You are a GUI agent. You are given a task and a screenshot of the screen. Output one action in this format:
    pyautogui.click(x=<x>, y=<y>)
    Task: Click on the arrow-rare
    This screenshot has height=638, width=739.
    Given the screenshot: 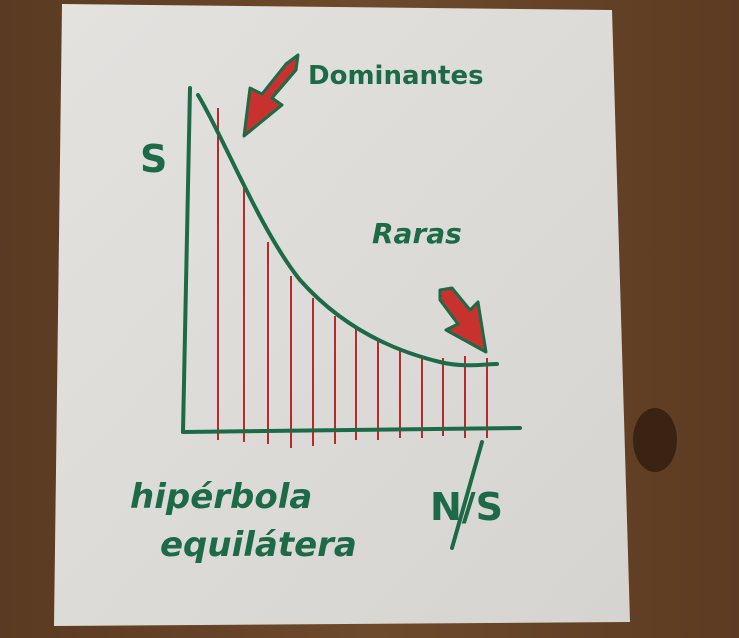 What is the action you would take?
    pyautogui.click(x=463, y=320)
    